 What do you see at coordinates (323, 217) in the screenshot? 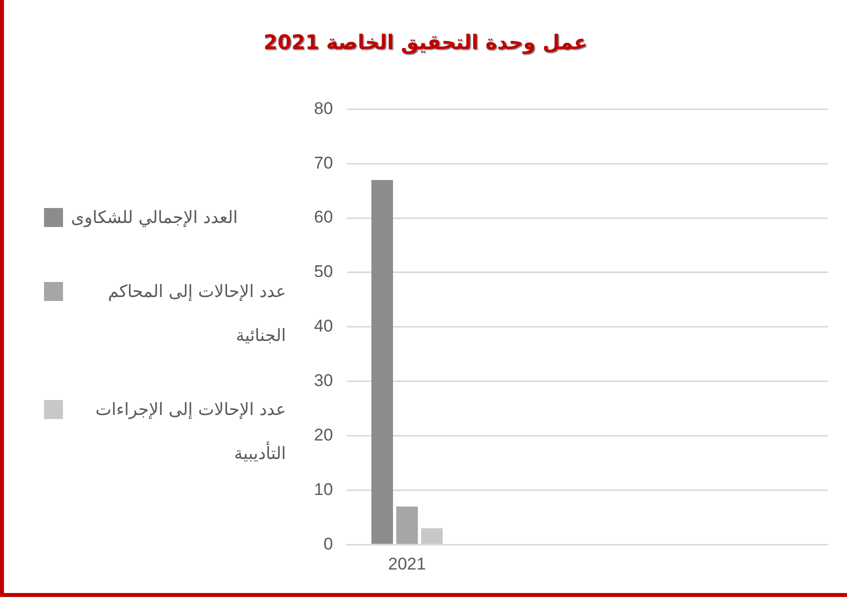
I see `y-tick-label: 60` at bounding box center [323, 217].